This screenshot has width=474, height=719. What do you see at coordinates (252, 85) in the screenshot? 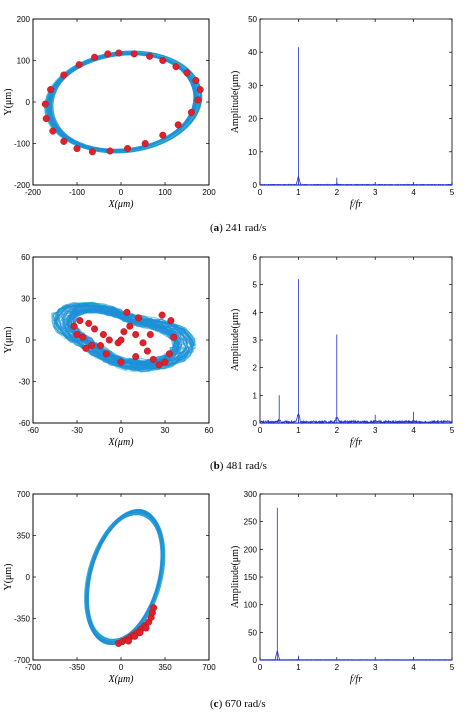
I see `y-tick-label: 30` at bounding box center [252, 85].